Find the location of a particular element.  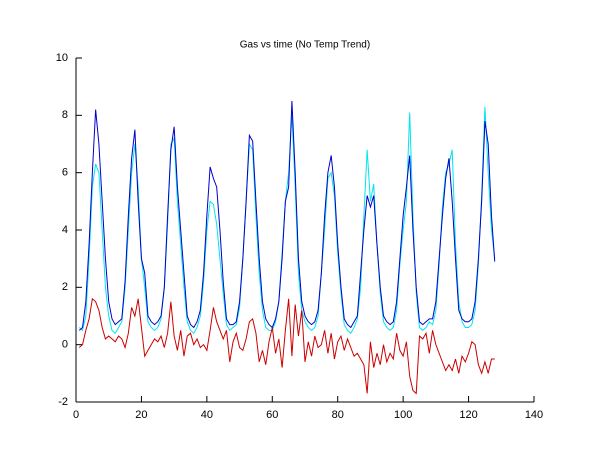

x-tick-label: 100 is located at coordinates (403, 415).